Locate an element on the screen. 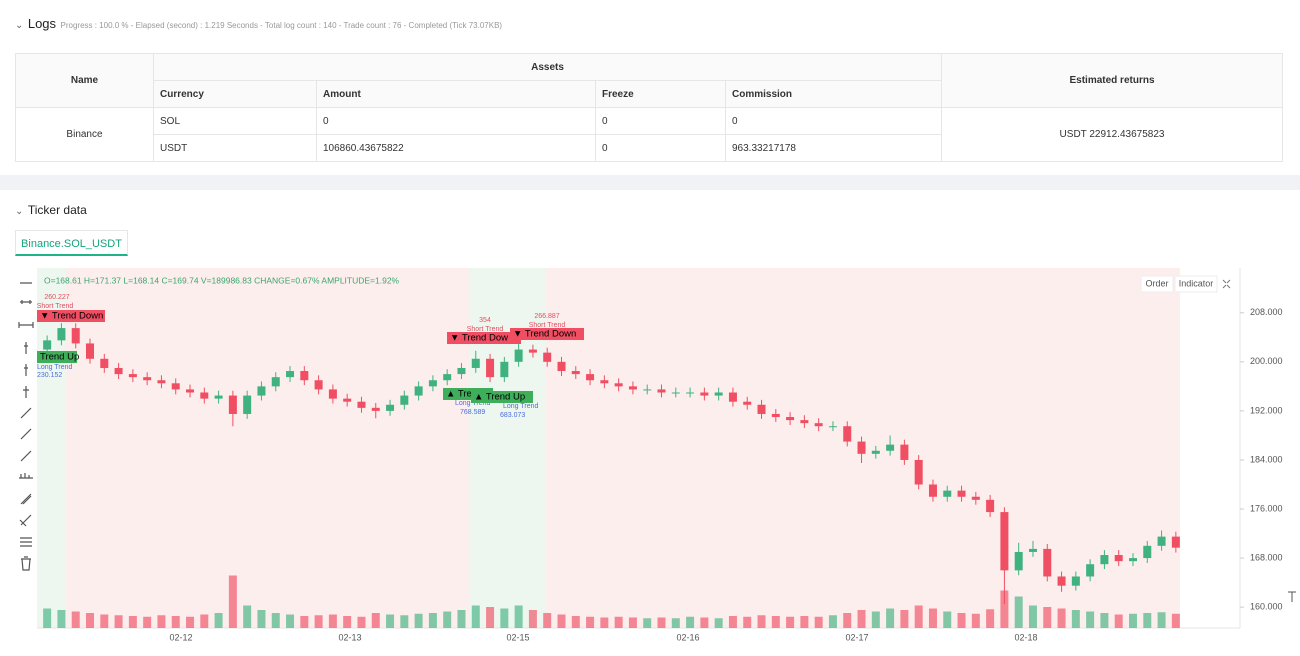  scroll-top-icon is located at coordinates (1292, 596).